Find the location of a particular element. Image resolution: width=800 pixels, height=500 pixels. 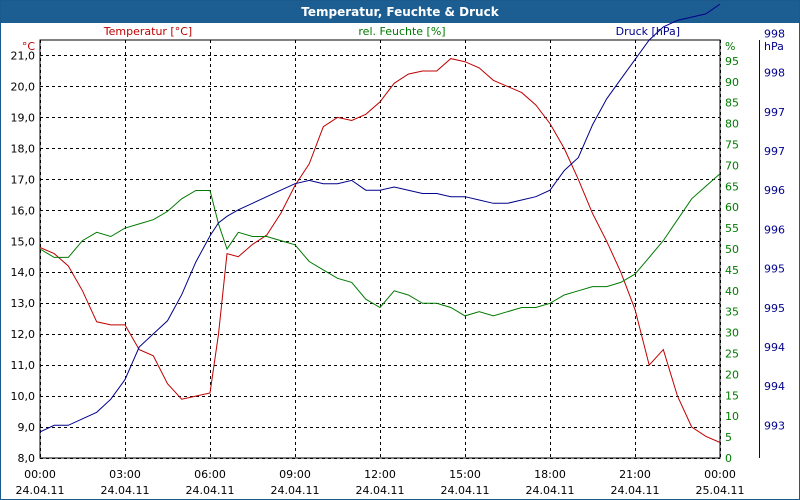

temperature-tick-label: 16,0 is located at coordinates (23, 210).